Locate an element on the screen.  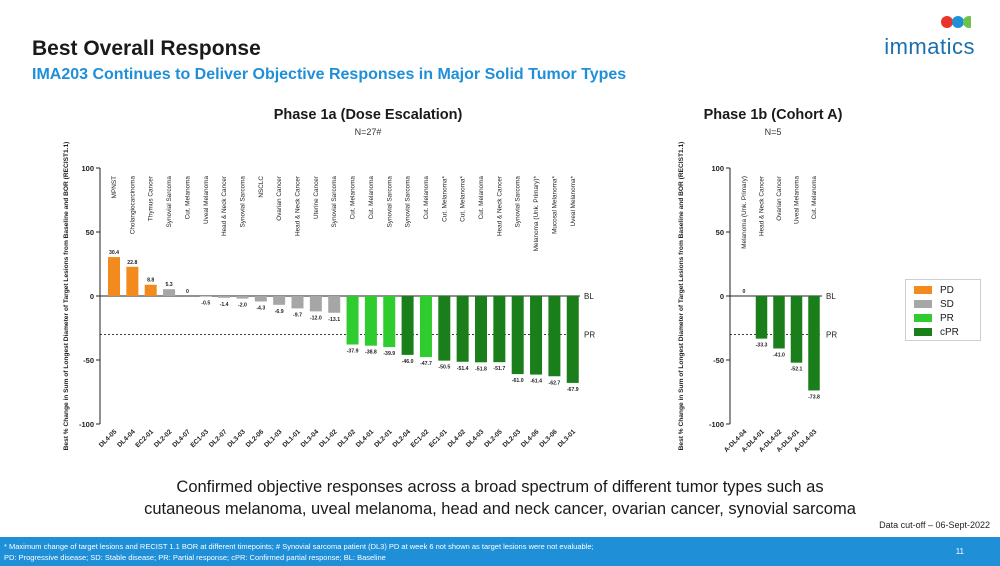
p1a-data-label: -51.8 is located at coordinates (481, 369).